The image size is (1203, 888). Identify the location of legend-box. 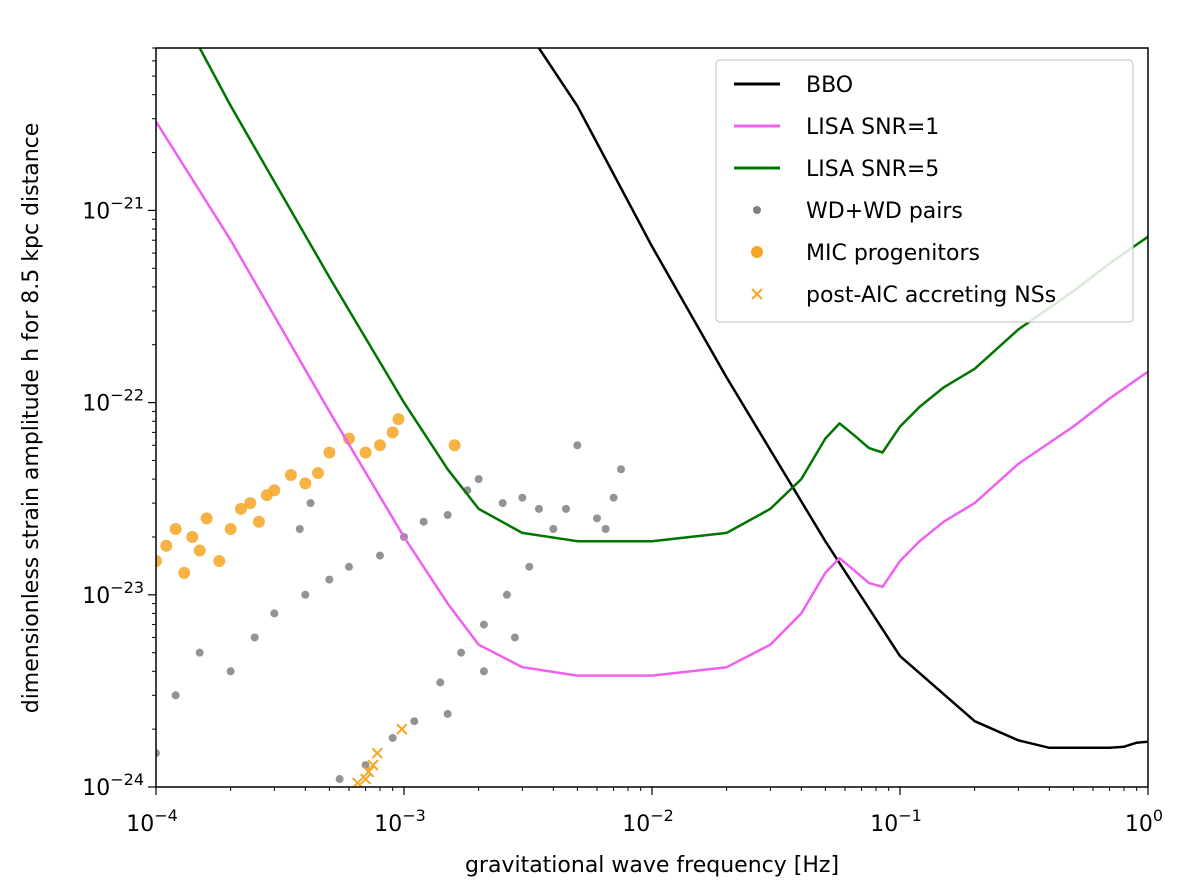
(924, 191).